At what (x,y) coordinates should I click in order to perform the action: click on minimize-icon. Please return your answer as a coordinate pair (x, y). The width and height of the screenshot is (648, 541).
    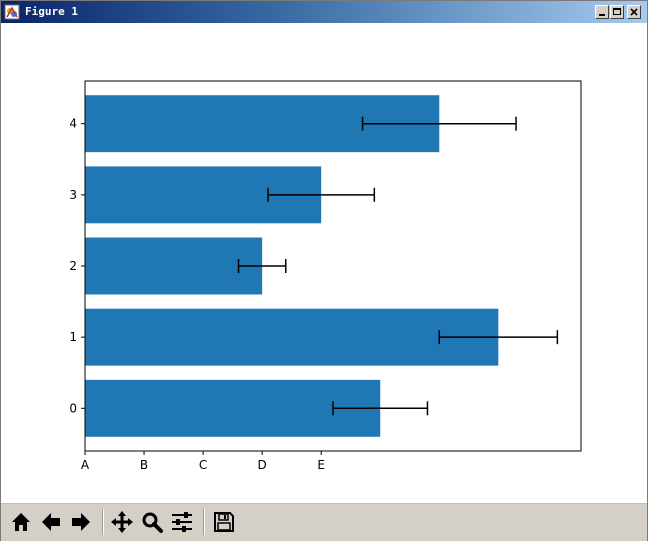
    Looking at the image, I should click on (602, 15).